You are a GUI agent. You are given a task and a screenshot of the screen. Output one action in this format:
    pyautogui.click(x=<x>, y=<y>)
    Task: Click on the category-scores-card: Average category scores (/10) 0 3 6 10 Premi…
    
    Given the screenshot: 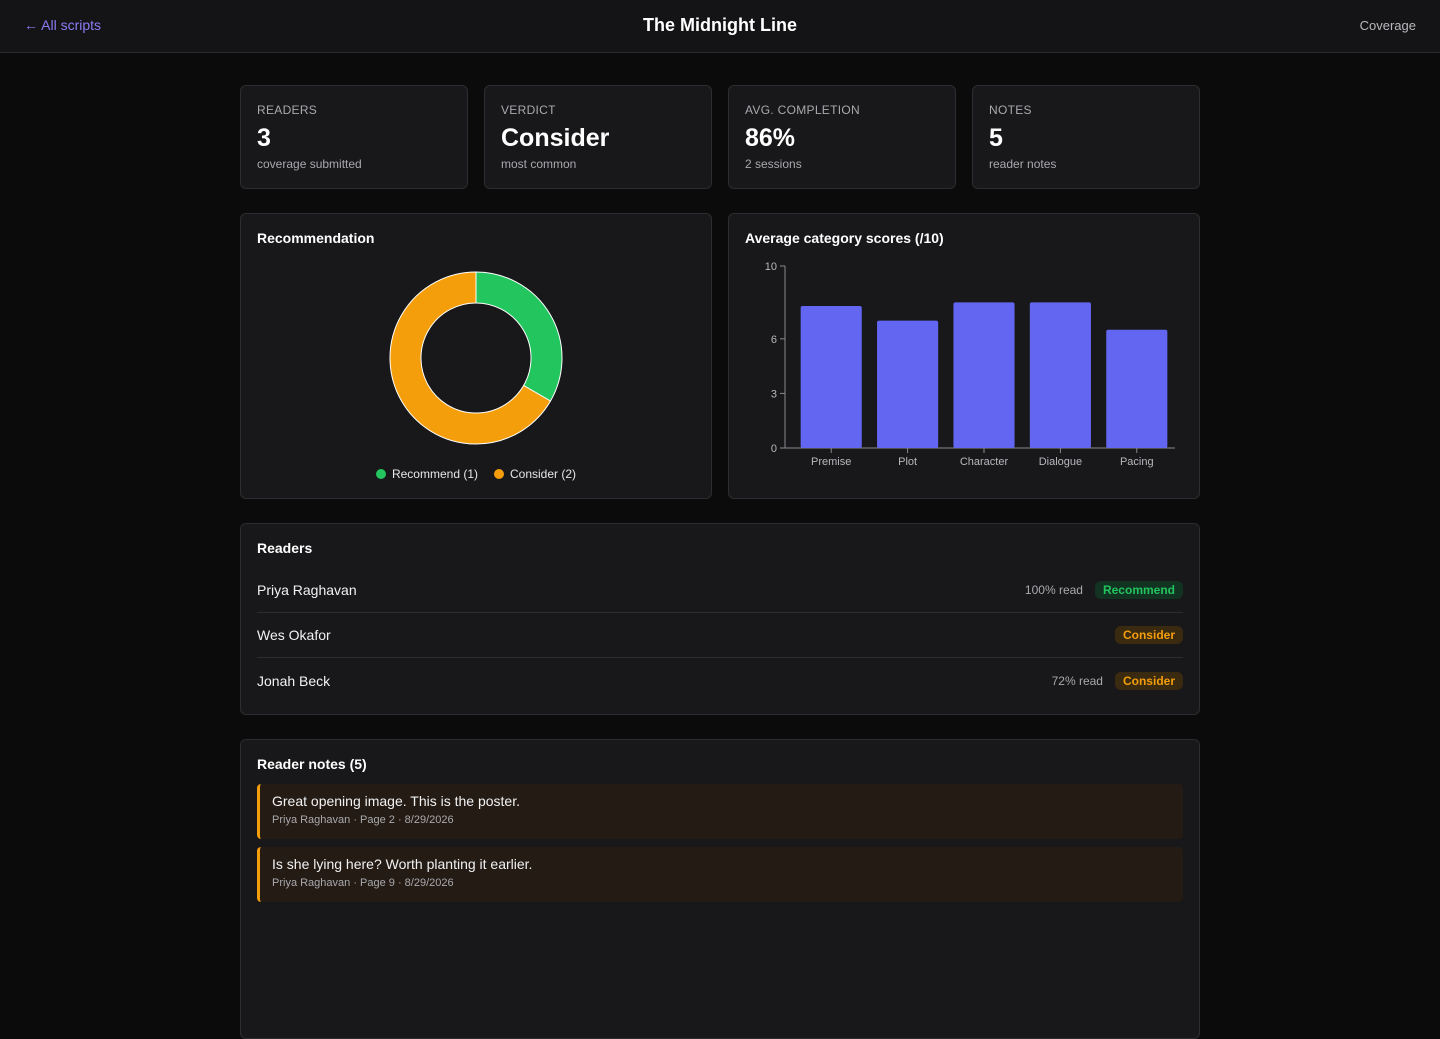 What is the action you would take?
    pyautogui.click(x=964, y=356)
    